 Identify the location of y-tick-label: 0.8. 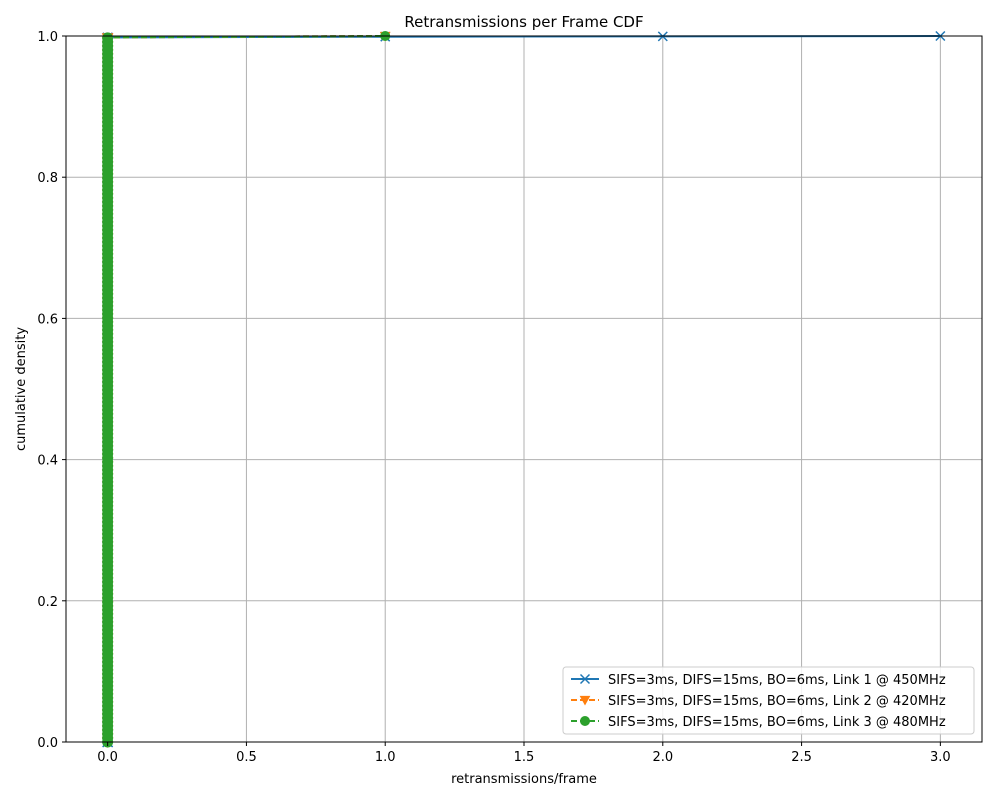
(47, 178).